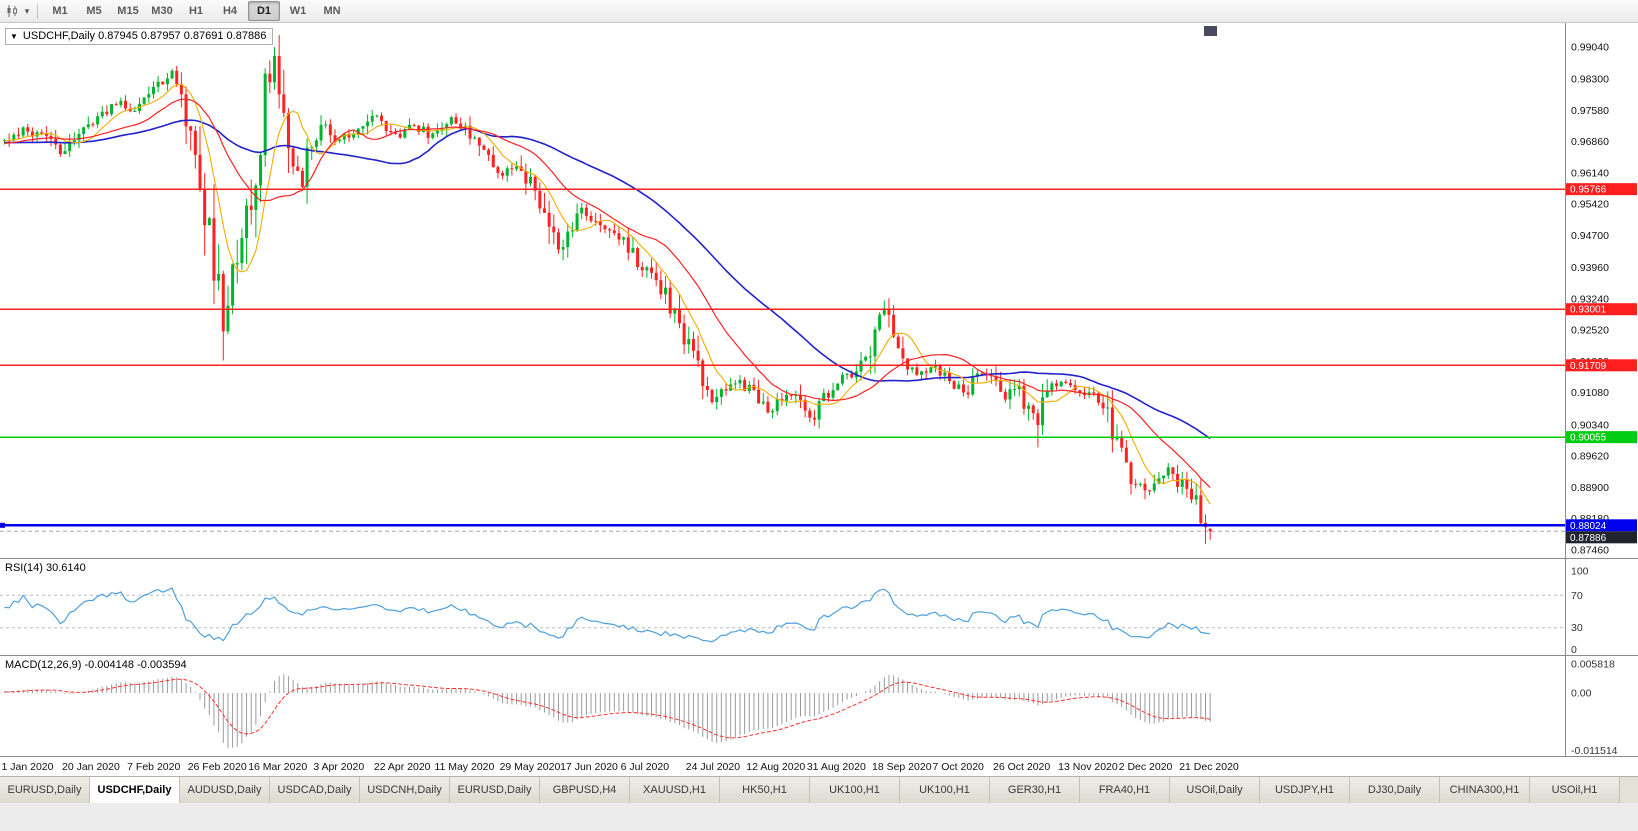 The height and width of the screenshot is (831, 1638). I want to click on date-label: 26 Feb 2020, so click(217, 767).